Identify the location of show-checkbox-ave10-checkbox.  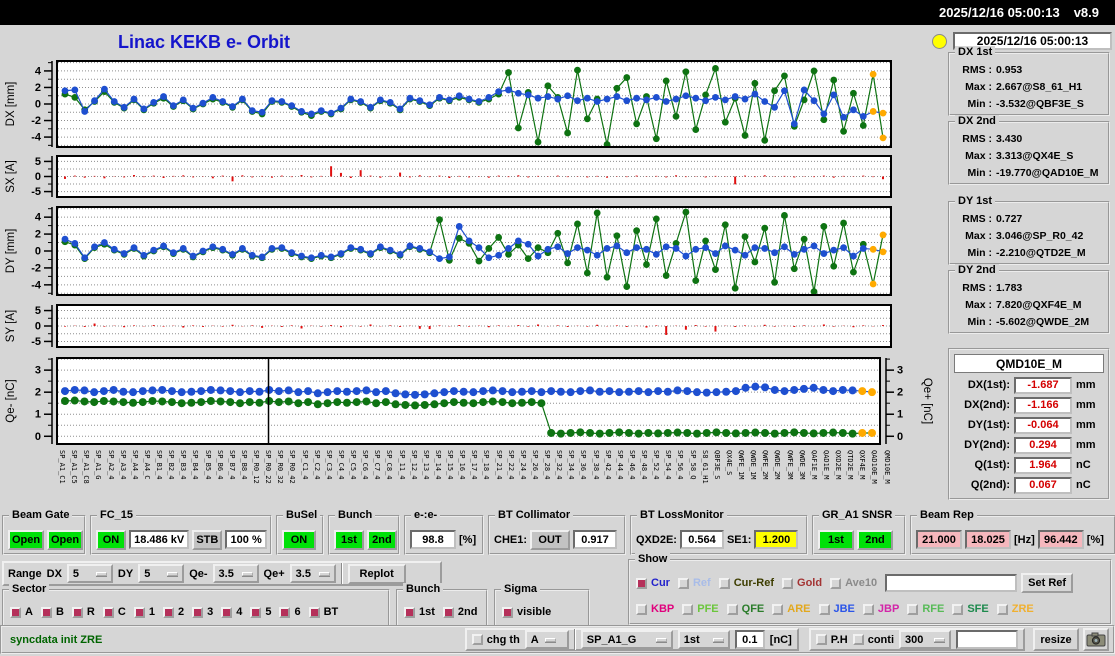
(836, 583).